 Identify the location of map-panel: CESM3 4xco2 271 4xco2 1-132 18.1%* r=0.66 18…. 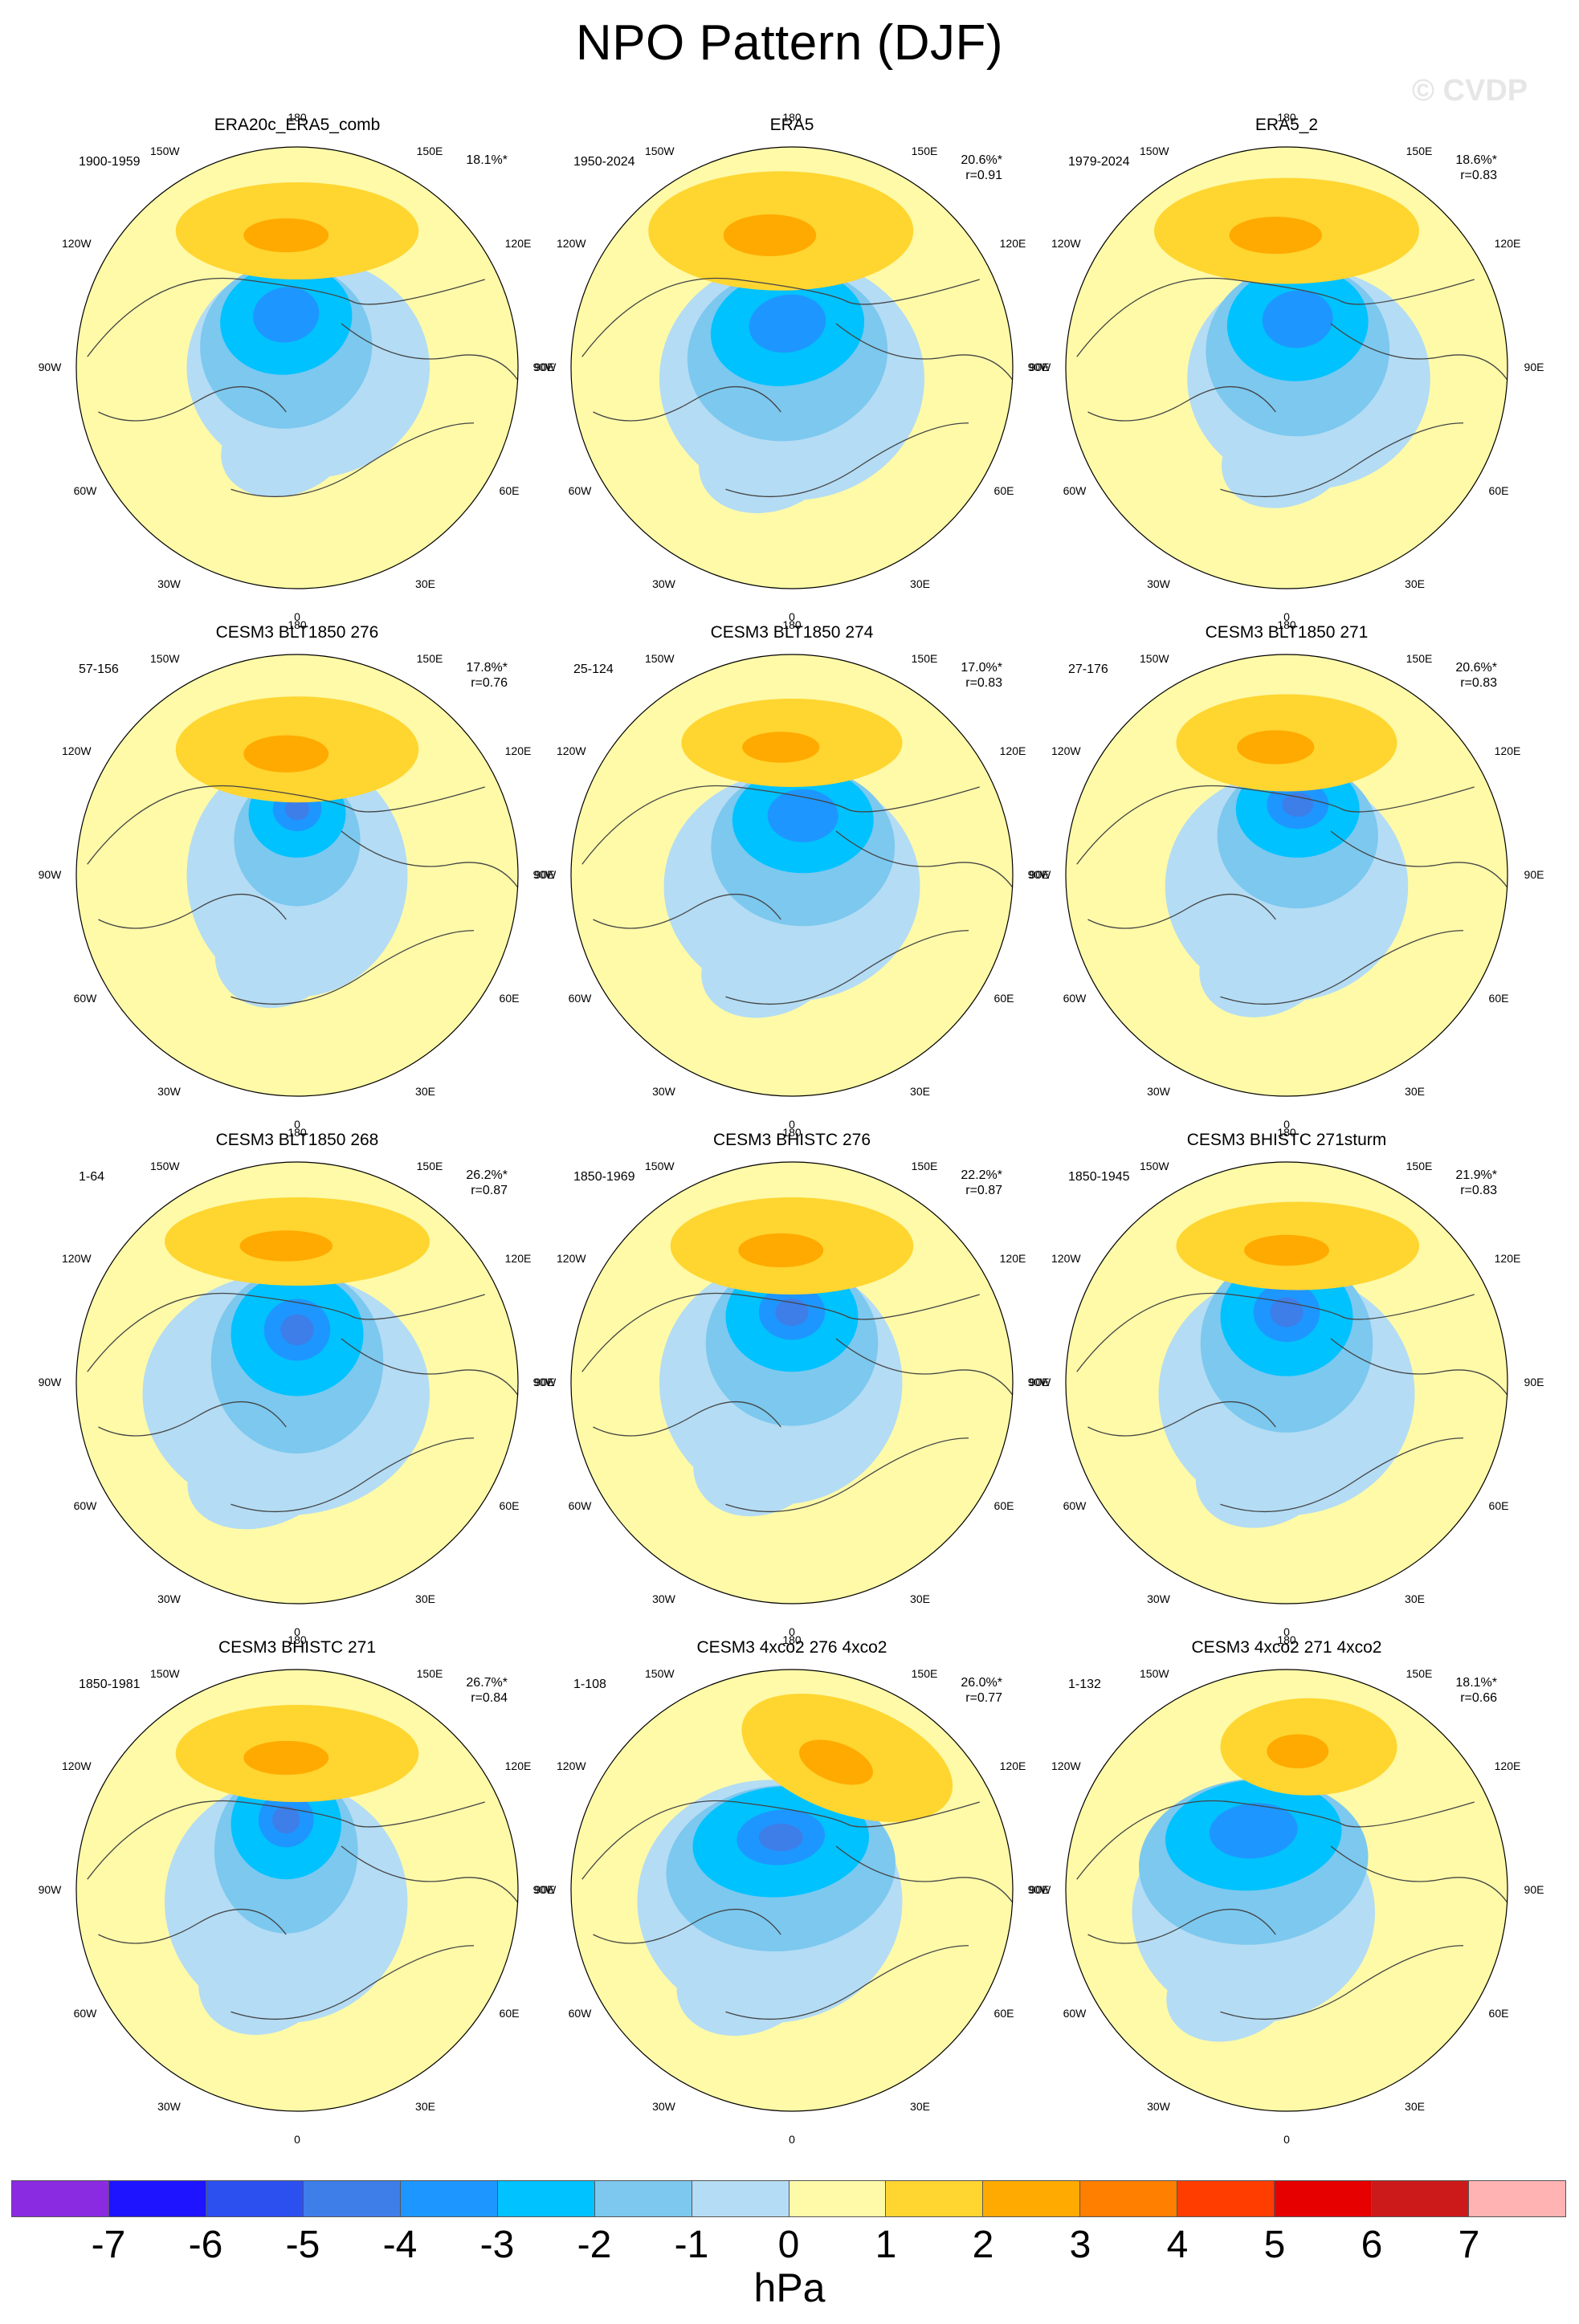
(1286, 1890).